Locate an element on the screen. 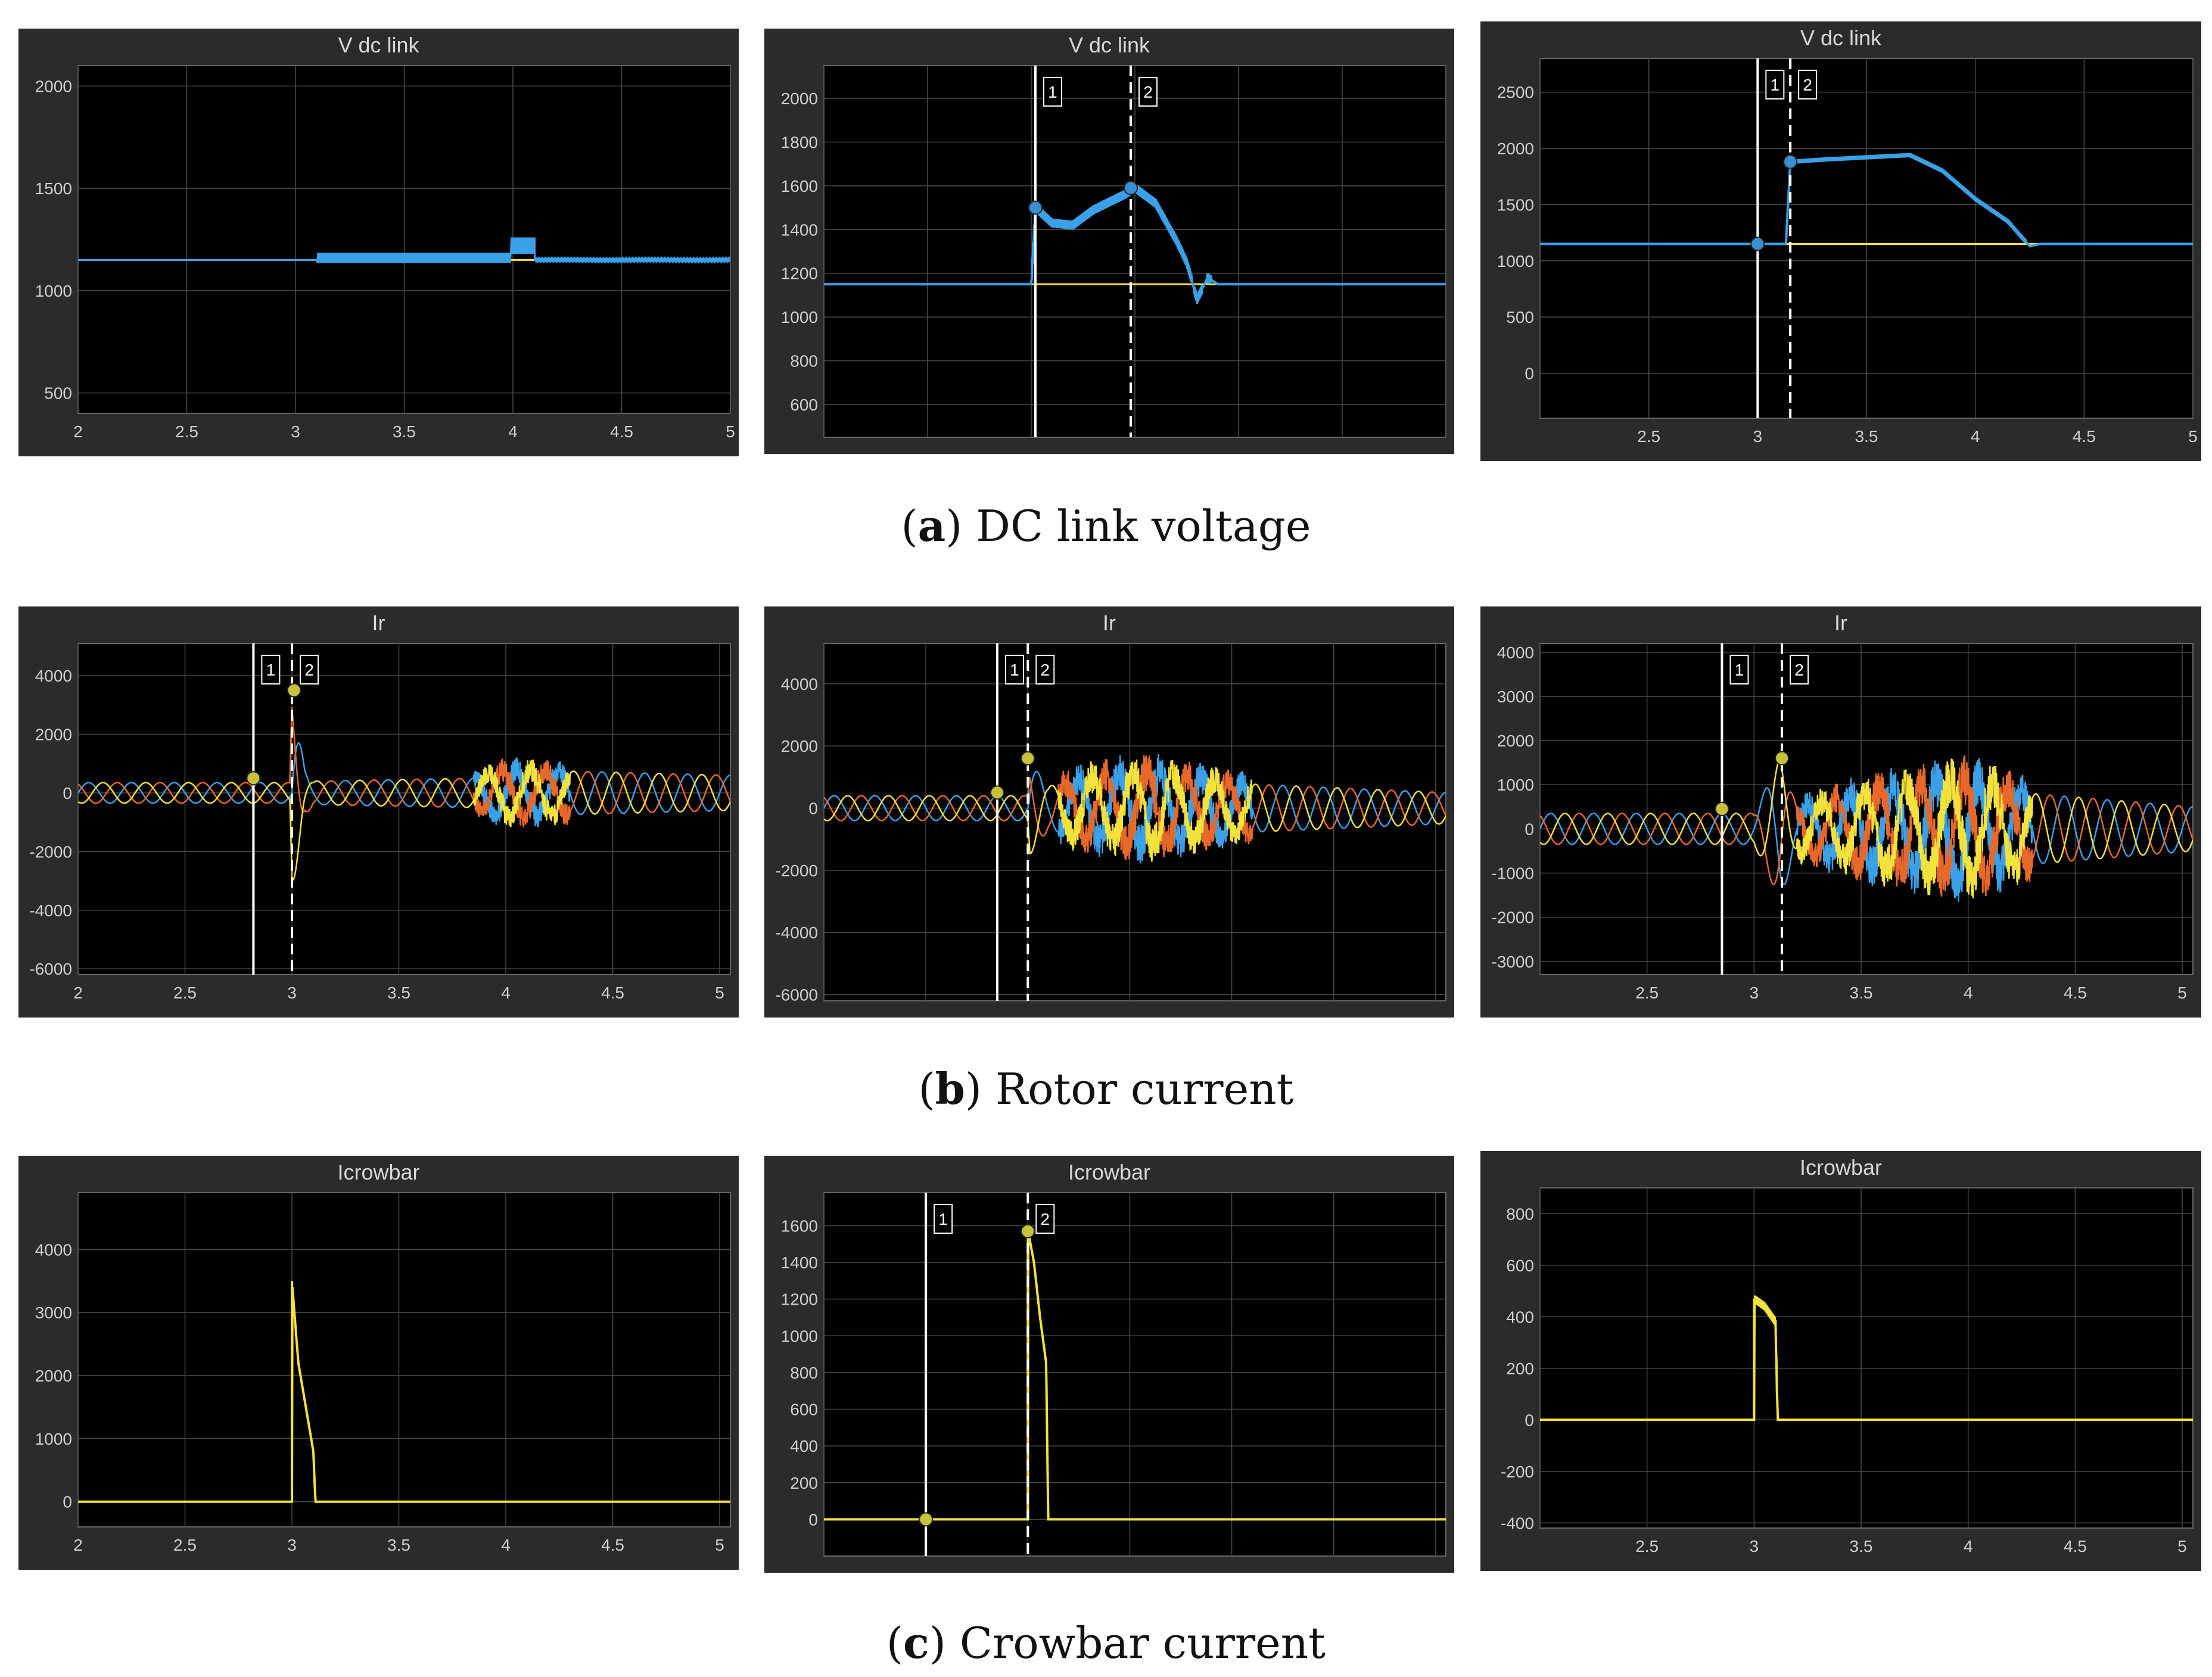 This screenshot has height=1677, width=2212. y-tick-label: 500 is located at coordinates (58, 394).